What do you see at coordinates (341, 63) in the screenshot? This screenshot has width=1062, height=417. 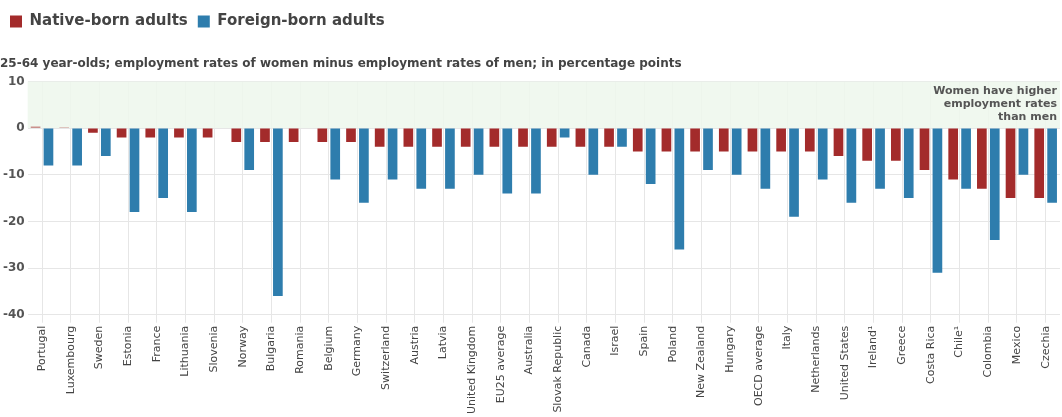 I see `chart-subtitle: 25-64 year-olds; employment rates of women minus employment rates of men; in percentage points` at bounding box center [341, 63].